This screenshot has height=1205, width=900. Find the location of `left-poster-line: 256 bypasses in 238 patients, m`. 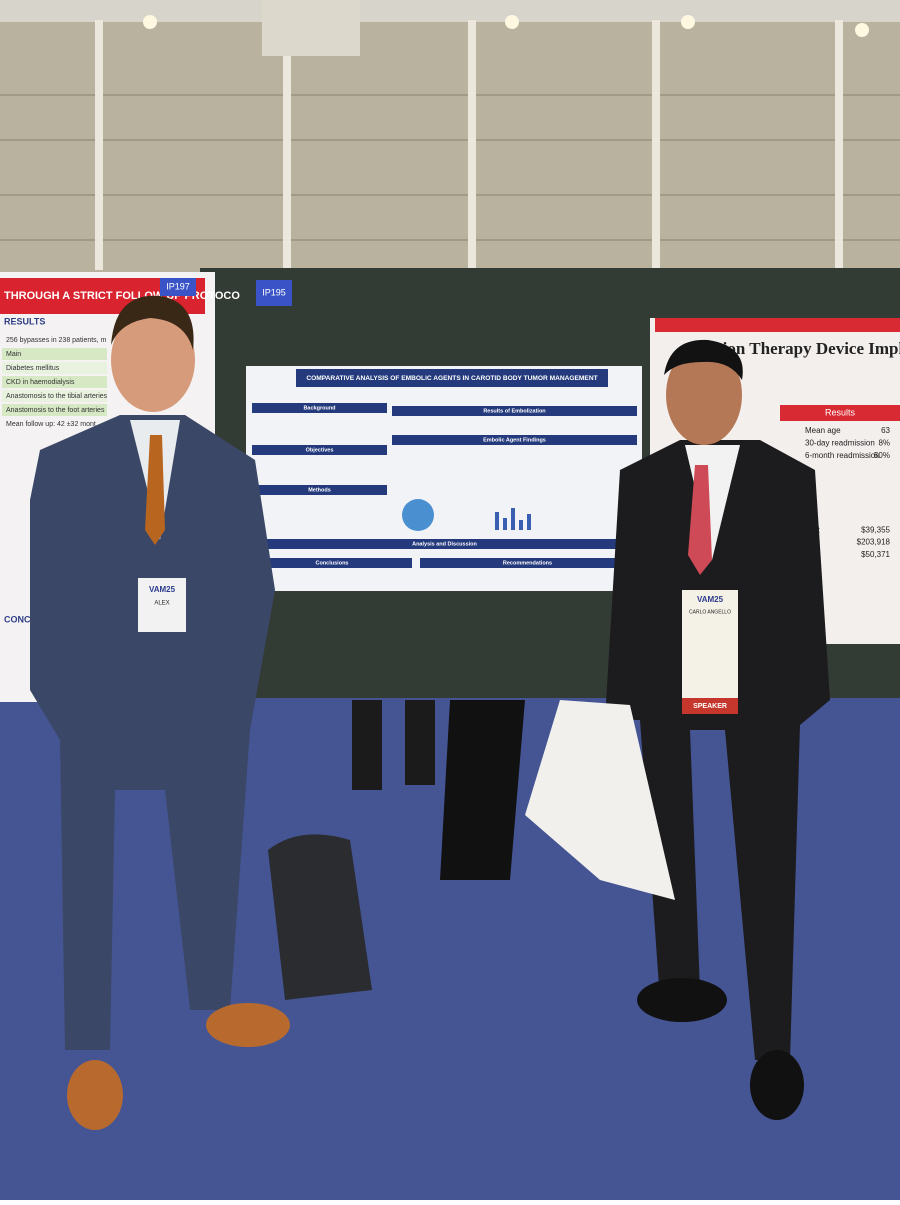

left-poster-line: 256 bypasses in 238 patients, m is located at coordinates (56, 340).